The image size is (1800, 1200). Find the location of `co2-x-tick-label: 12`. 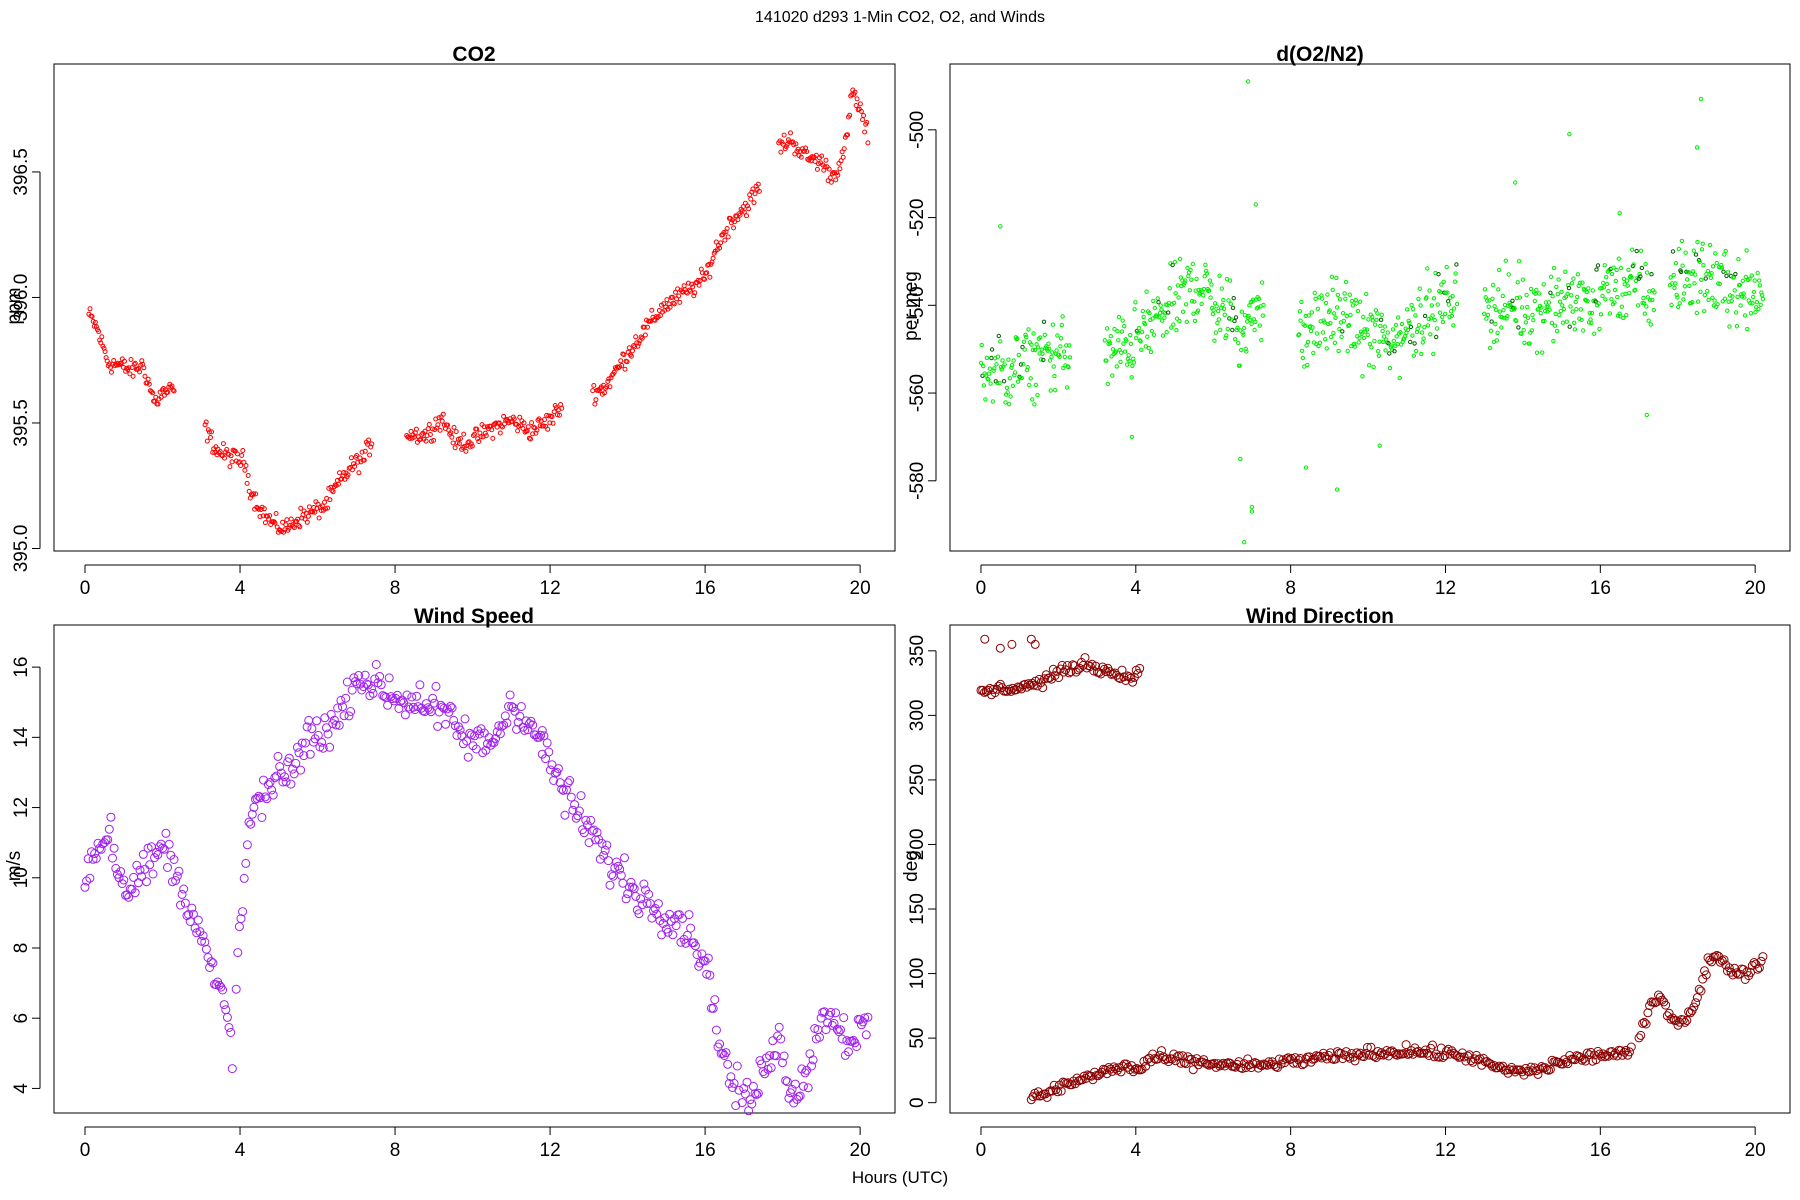

co2-x-tick-label: 12 is located at coordinates (550, 588).